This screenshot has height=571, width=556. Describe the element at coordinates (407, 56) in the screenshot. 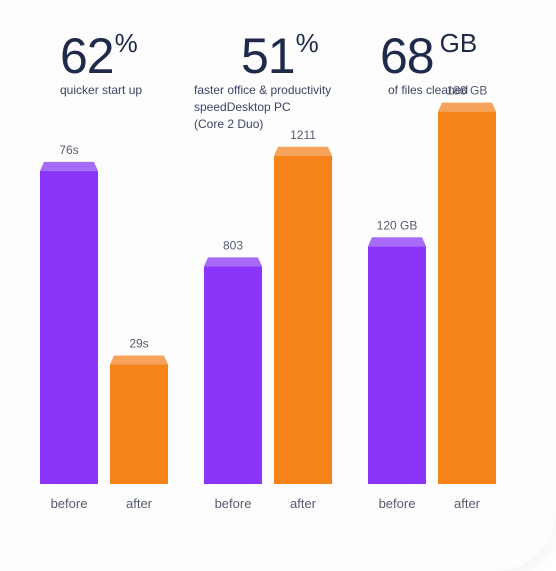

I see `stat-files-value: 68` at that location.